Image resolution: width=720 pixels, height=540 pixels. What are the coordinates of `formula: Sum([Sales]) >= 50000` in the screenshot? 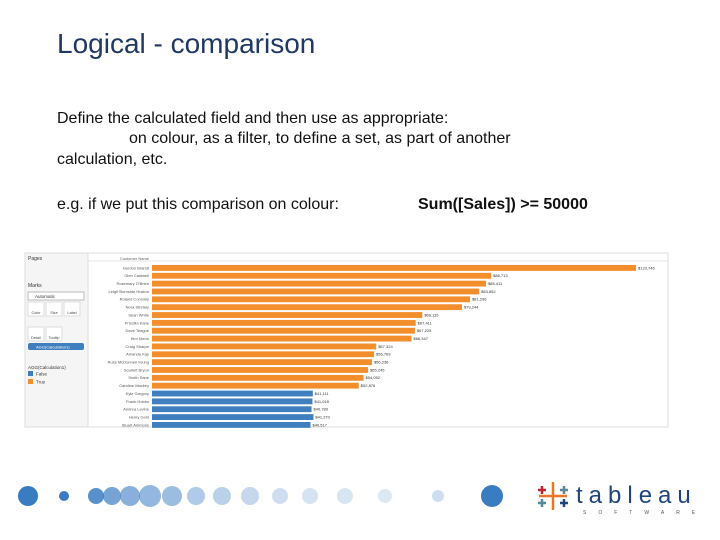 It's located at (503, 204).